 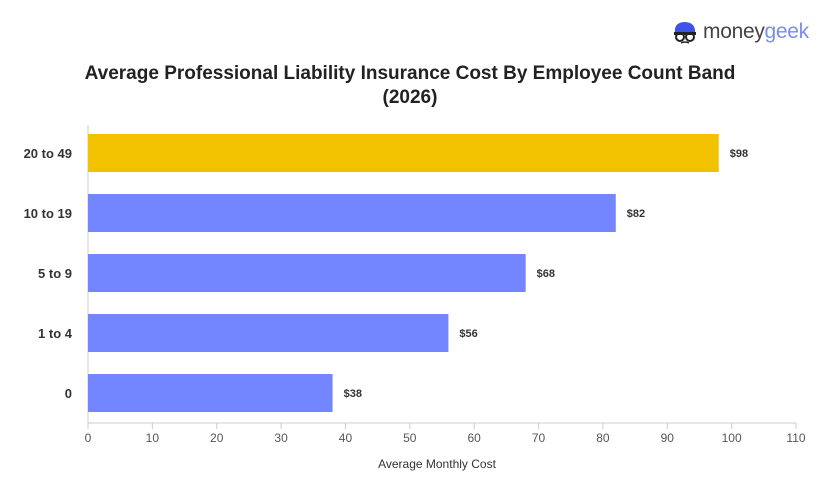 What do you see at coordinates (410, 97) in the screenshot?
I see `chart-title-line-2: (2026)` at bounding box center [410, 97].